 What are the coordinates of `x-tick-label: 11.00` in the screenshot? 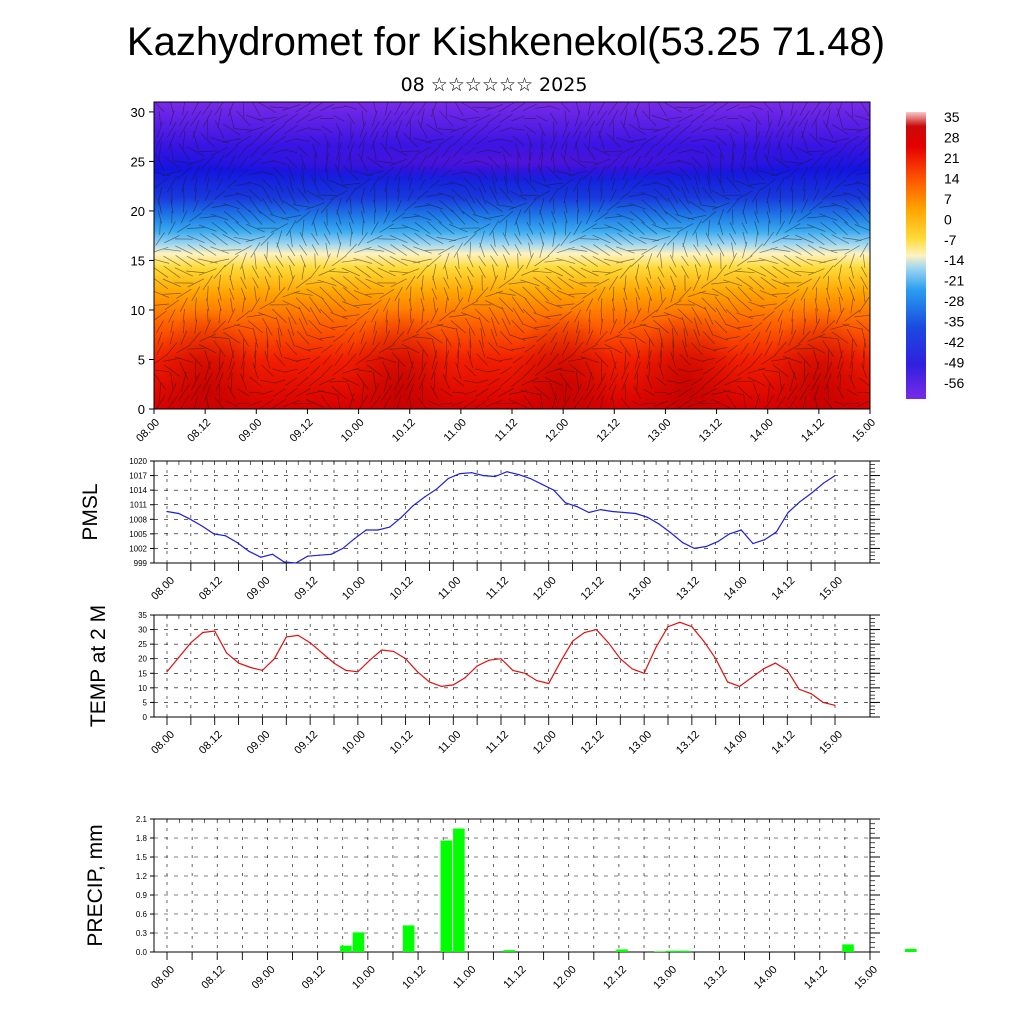 It's located at (449, 742).